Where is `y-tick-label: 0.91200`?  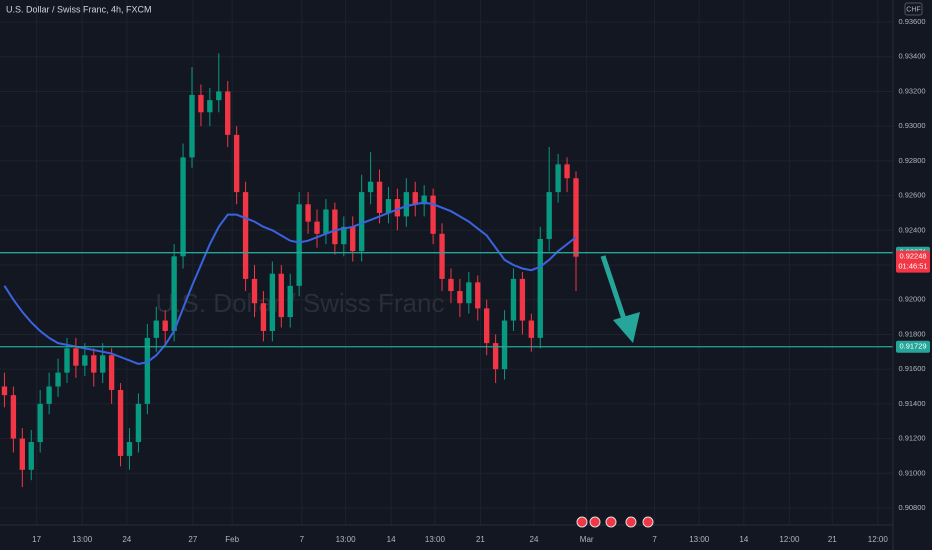
y-tick-label: 0.91200 is located at coordinates (911, 438).